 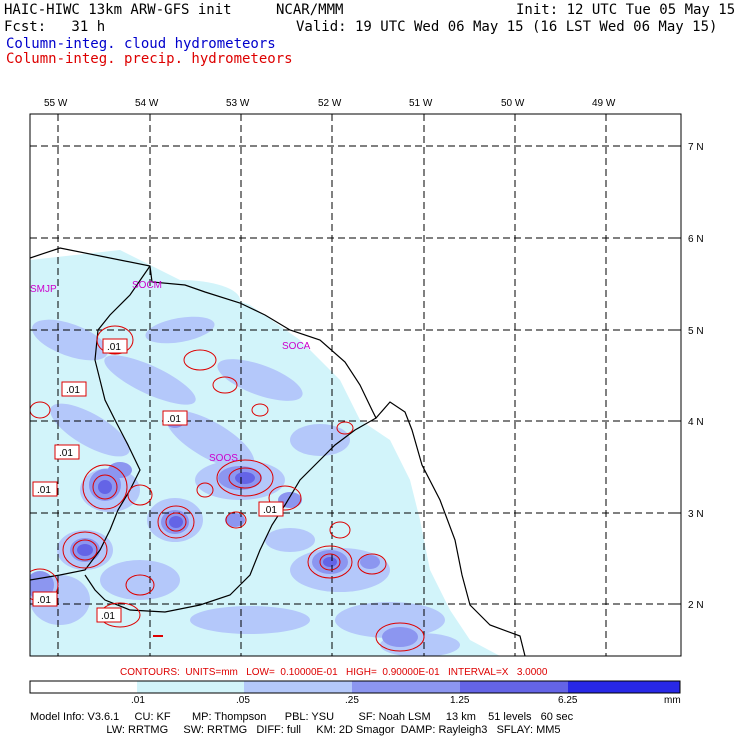 I want to click on field-cloud-label: Column-integ. cloud hydrometeors, so click(x=141, y=44).